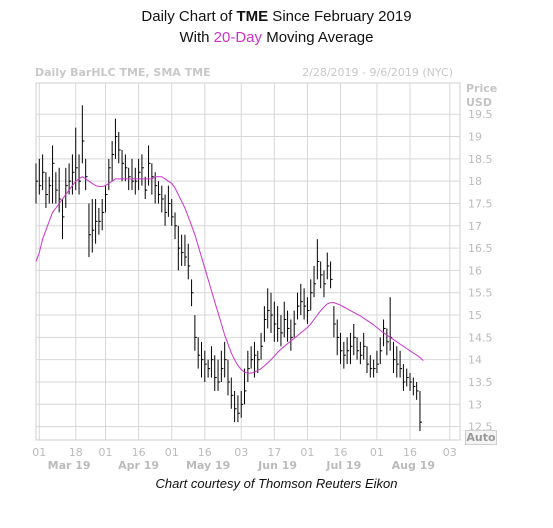 The image size is (553, 528). What do you see at coordinates (475, 181) in the screenshot?
I see `y-tick-label: 18` at bounding box center [475, 181].